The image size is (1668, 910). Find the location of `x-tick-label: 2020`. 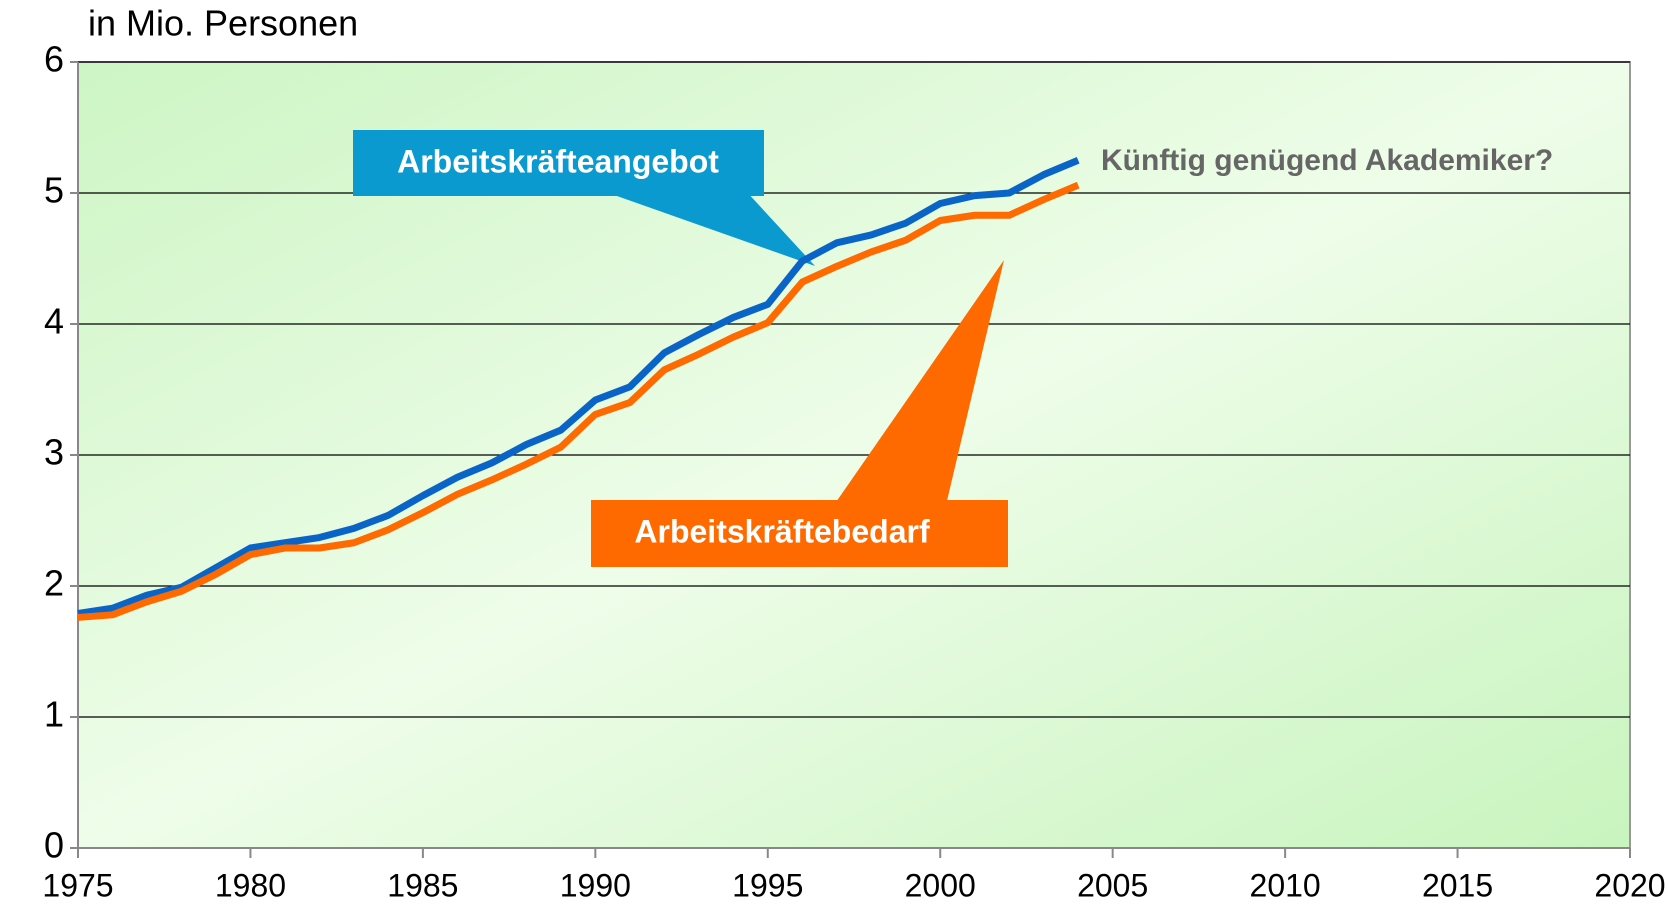

x-tick-label: 2020 is located at coordinates (1629, 885).